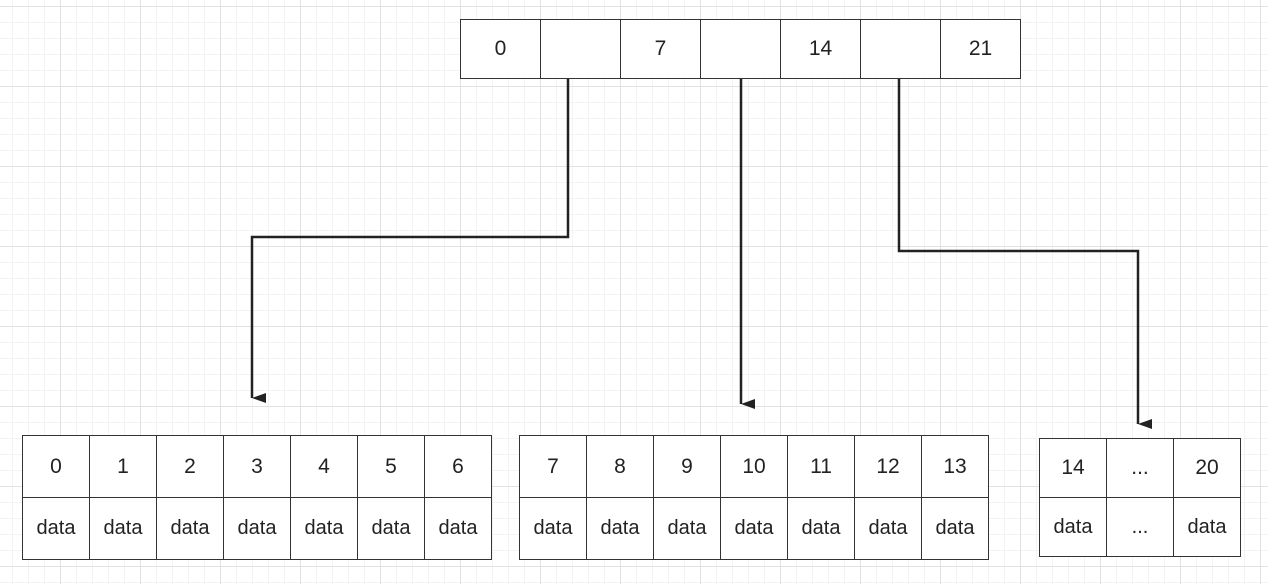  What do you see at coordinates (620, 466) in the screenshot?
I see `leaf-key-cell: 8` at bounding box center [620, 466].